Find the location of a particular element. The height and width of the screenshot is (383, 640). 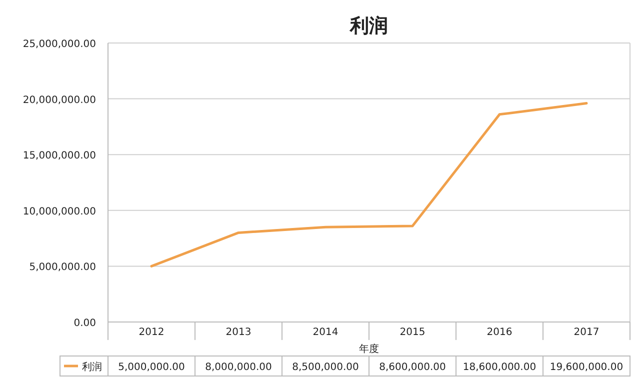

x-tick-label: 2012 is located at coordinates (151, 332).